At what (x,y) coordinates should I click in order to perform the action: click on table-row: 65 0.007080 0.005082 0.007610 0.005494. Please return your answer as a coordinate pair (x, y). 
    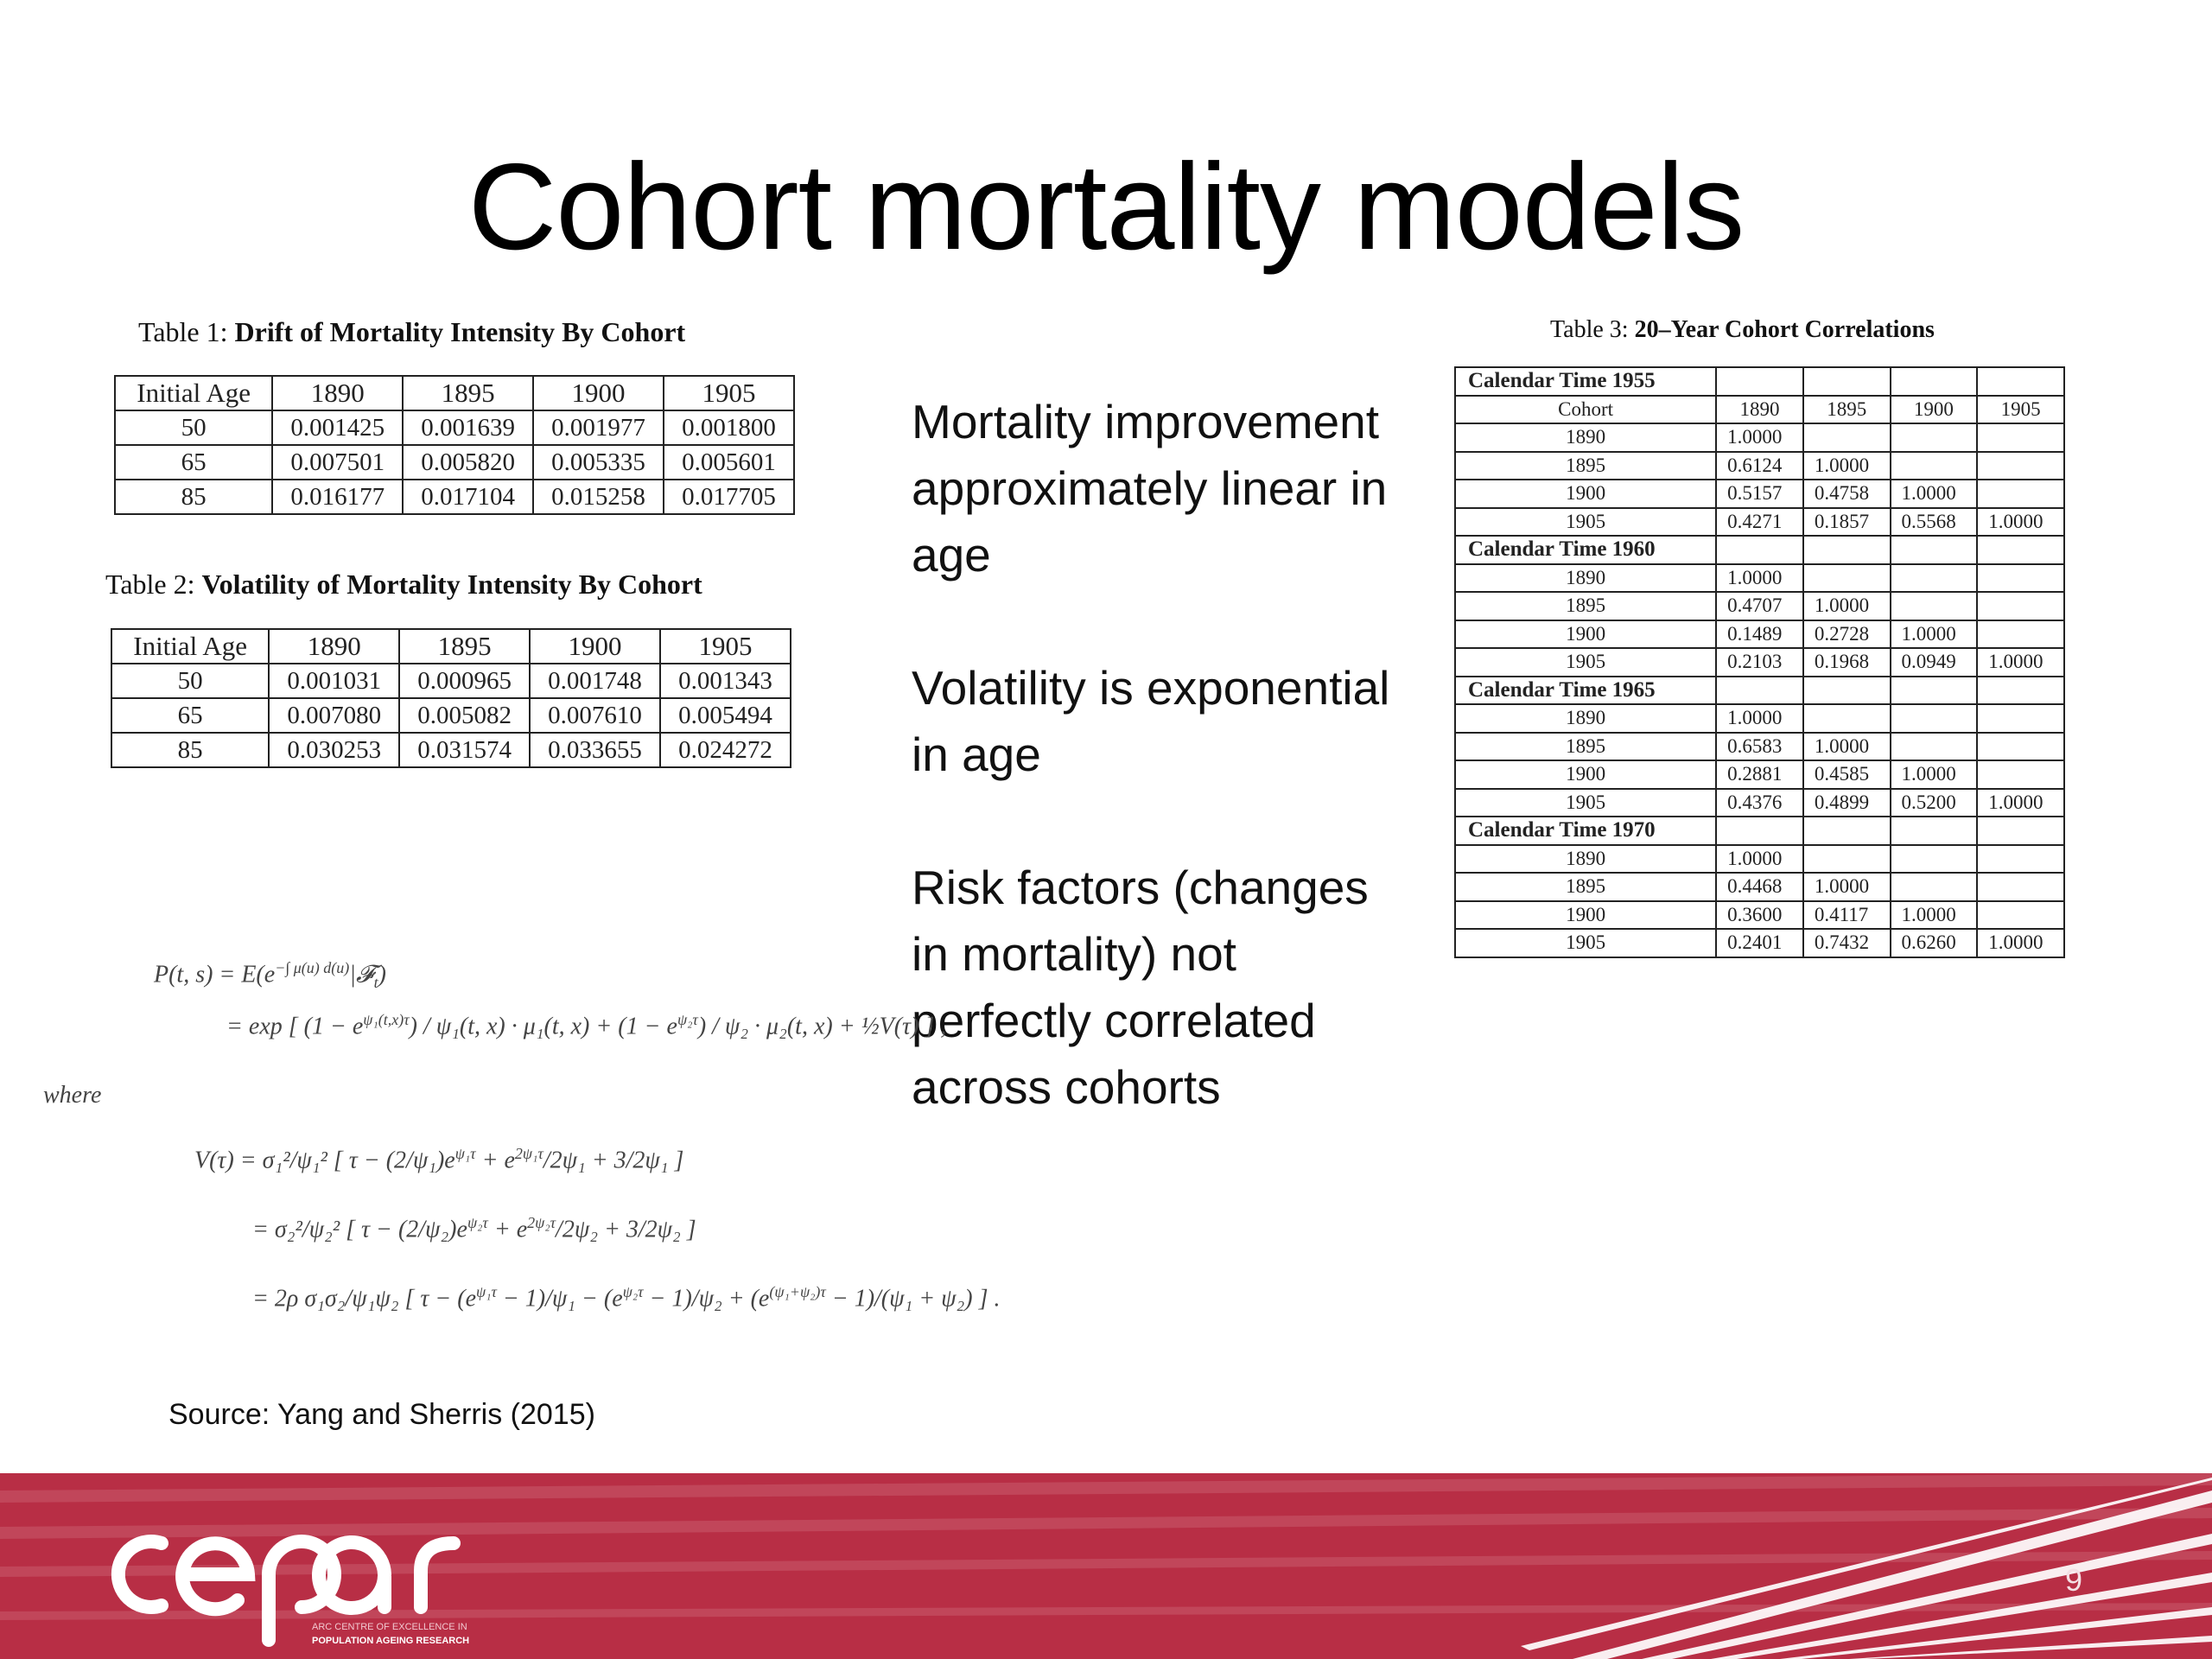
    Looking at the image, I should click on (450, 715).